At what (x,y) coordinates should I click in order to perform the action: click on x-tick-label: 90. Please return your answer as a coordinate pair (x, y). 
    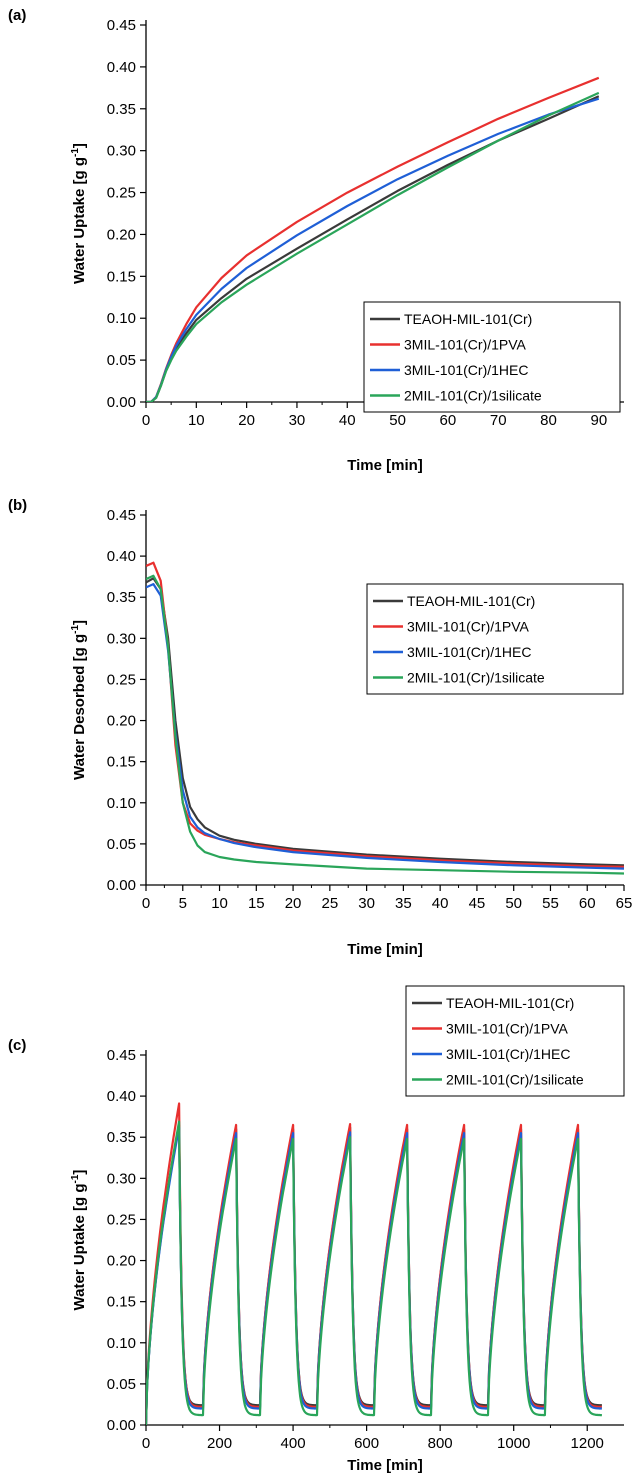
    Looking at the image, I should click on (598, 420).